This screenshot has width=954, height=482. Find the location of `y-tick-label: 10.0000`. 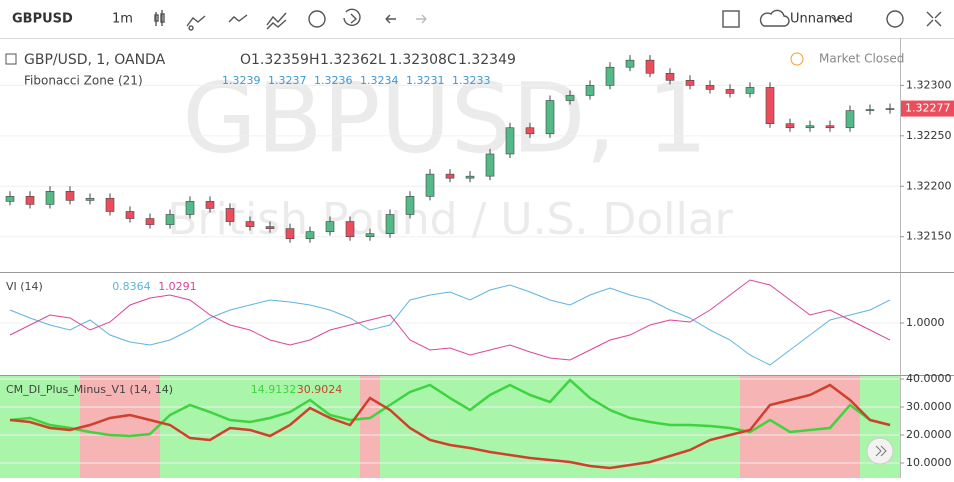

y-tick-label: 10.0000 is located at coordinates (929, 462).